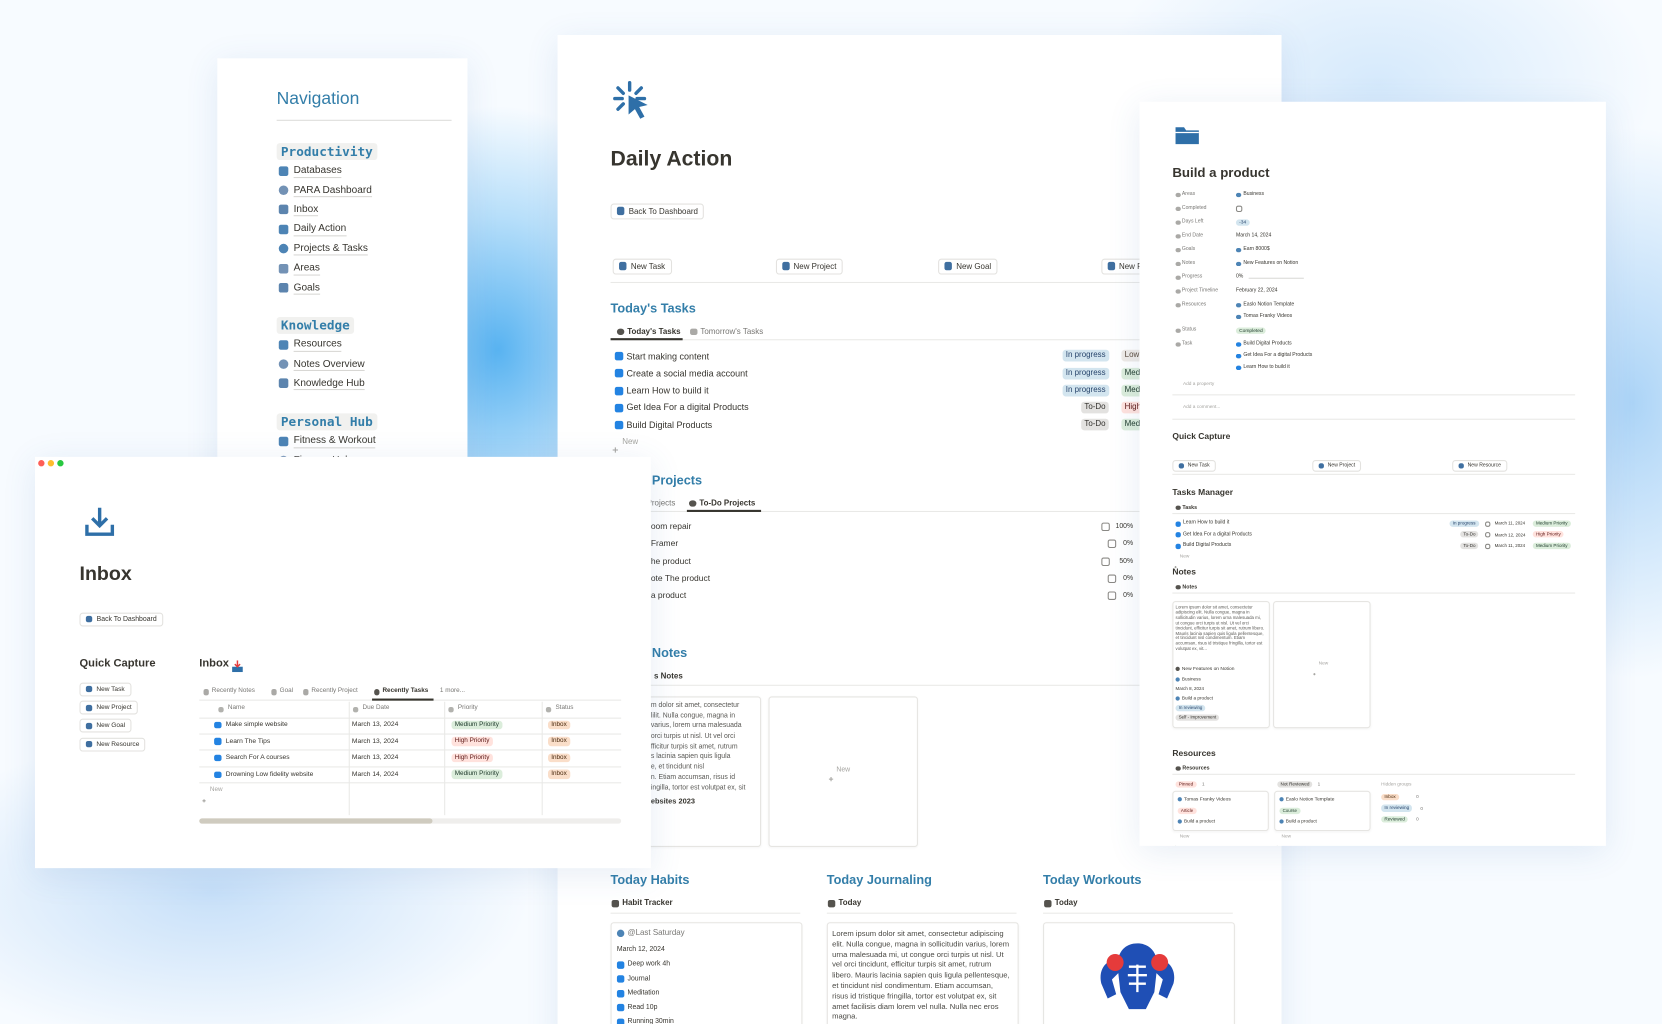 The width and height of the screenshot is (1662, 1024). What do you see at coordinates (671, 526) in the screenshot?
I see `project-name: oom repair` at bounding box center [671, 526].